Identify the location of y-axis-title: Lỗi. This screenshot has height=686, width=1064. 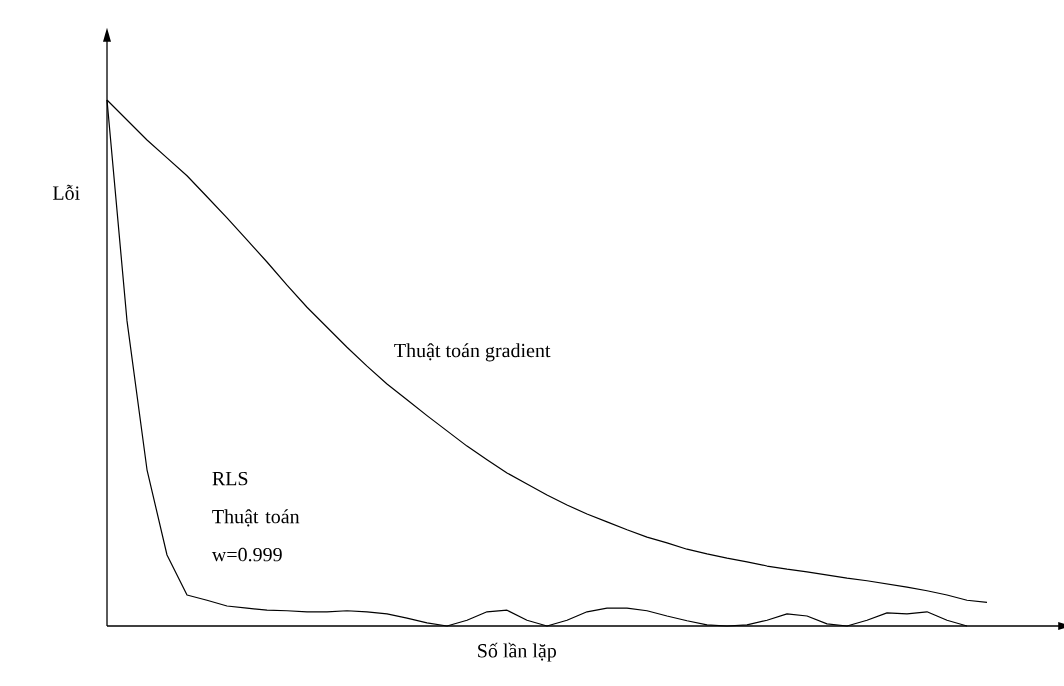
(66, 192).